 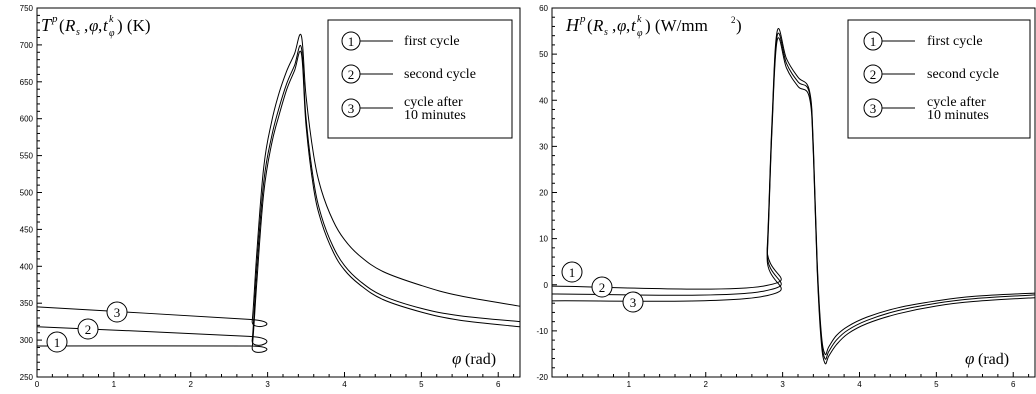 What do you see at coordinates (27, 266) in the screenshot?
I see `y-tick-label: 400` at bounding box center [27, 266].